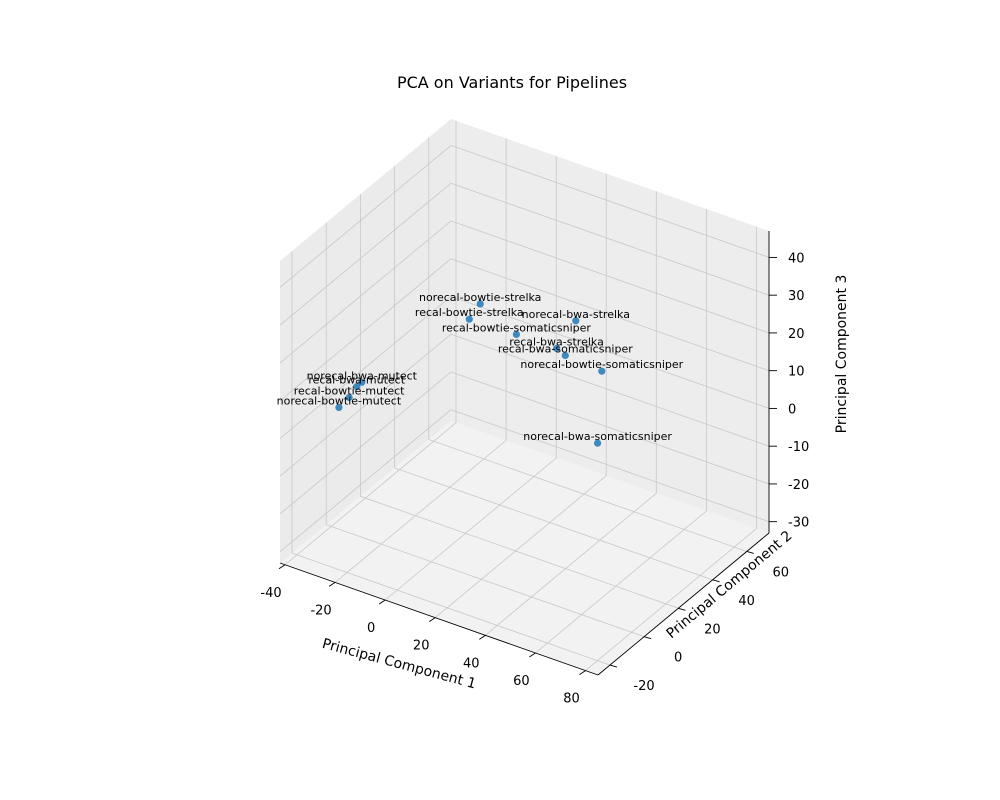 This screenshot has height=800, width=1000. I want to click on x-tick-label: -40, so click(270, 593).